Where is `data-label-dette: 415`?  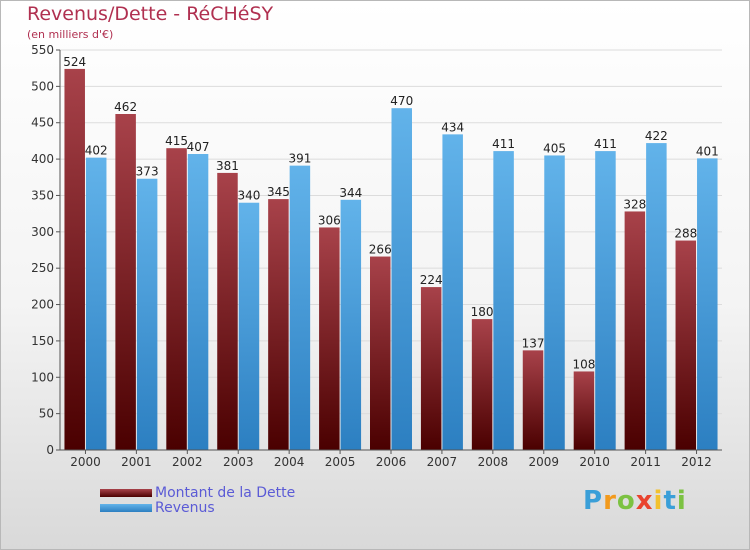 data-label-dette: 415 is located at coordinates (176, 141).